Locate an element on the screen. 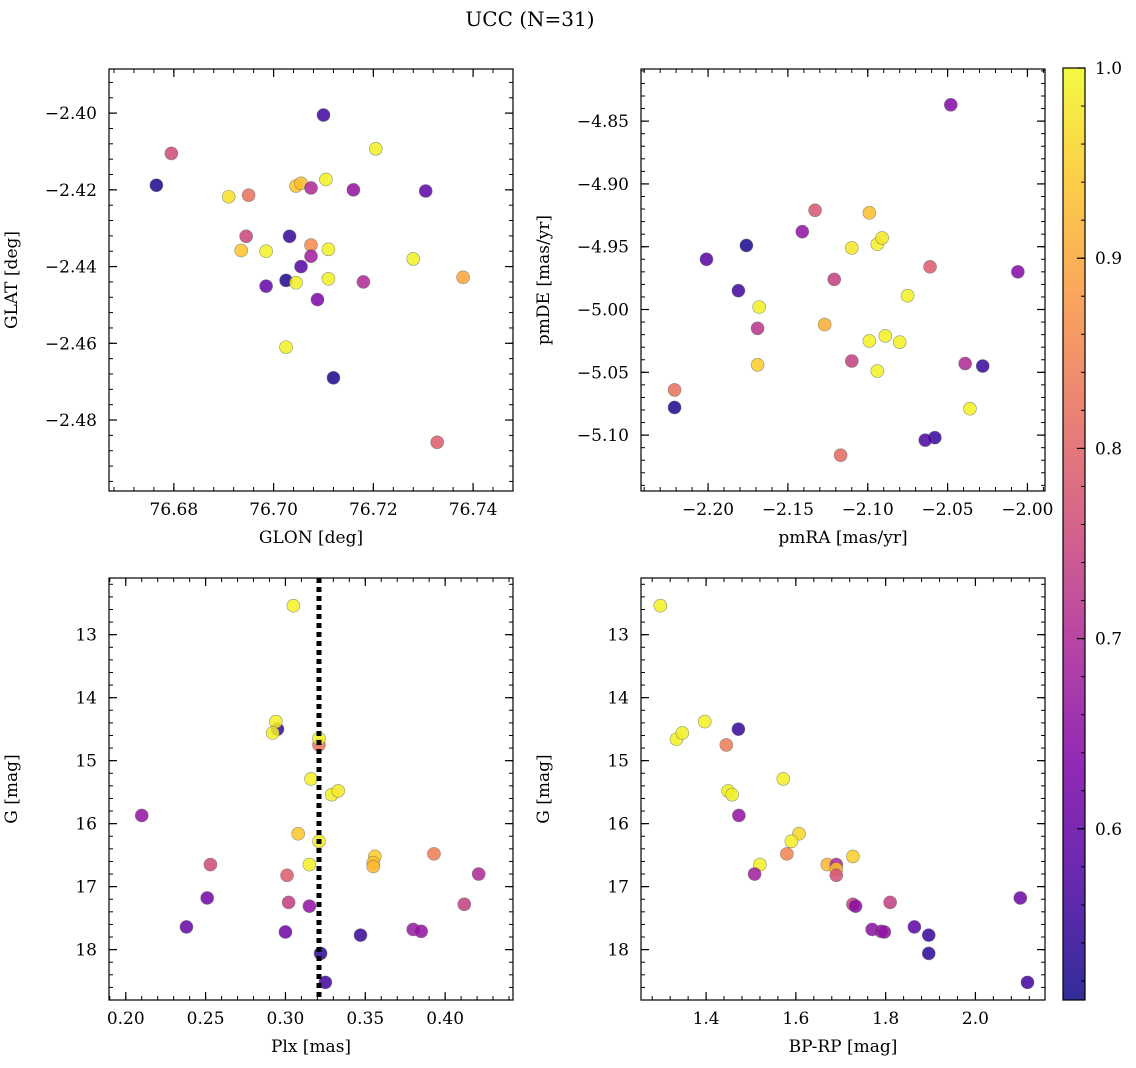 This screenshot has height=1068, width=1136. x-tick-label: −2.15 is located at coordinates (788, 510).